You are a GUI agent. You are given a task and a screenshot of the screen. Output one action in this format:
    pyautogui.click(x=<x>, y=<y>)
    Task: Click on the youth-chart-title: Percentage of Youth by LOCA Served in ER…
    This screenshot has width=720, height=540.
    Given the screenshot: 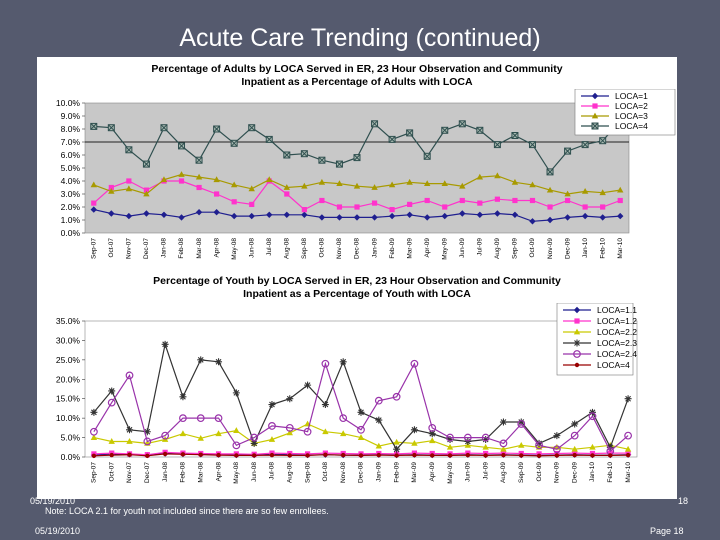 What is the action you would take?
    pyautogui.click(x=357, y=288)
    